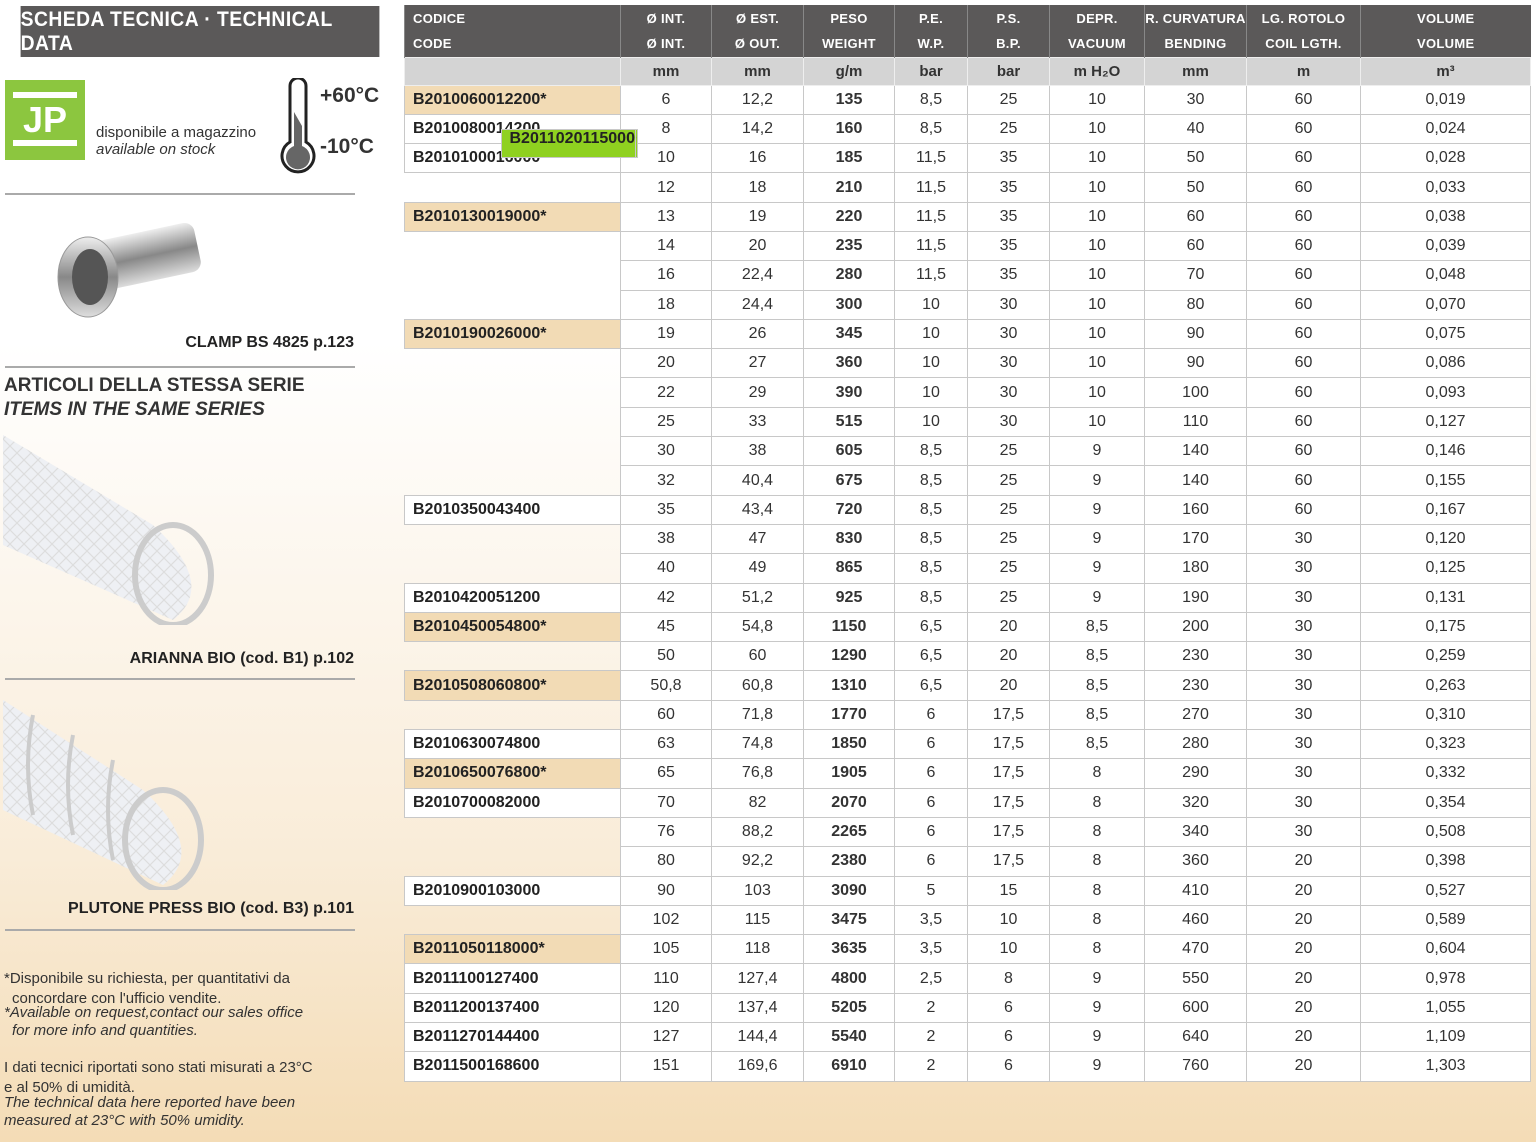 This screenshot has width=1536, height=1142. What do you see at coordinates (1195, 422) in the screenshot?
I see `data-cell: 110` at bounding box center [1195, 422].